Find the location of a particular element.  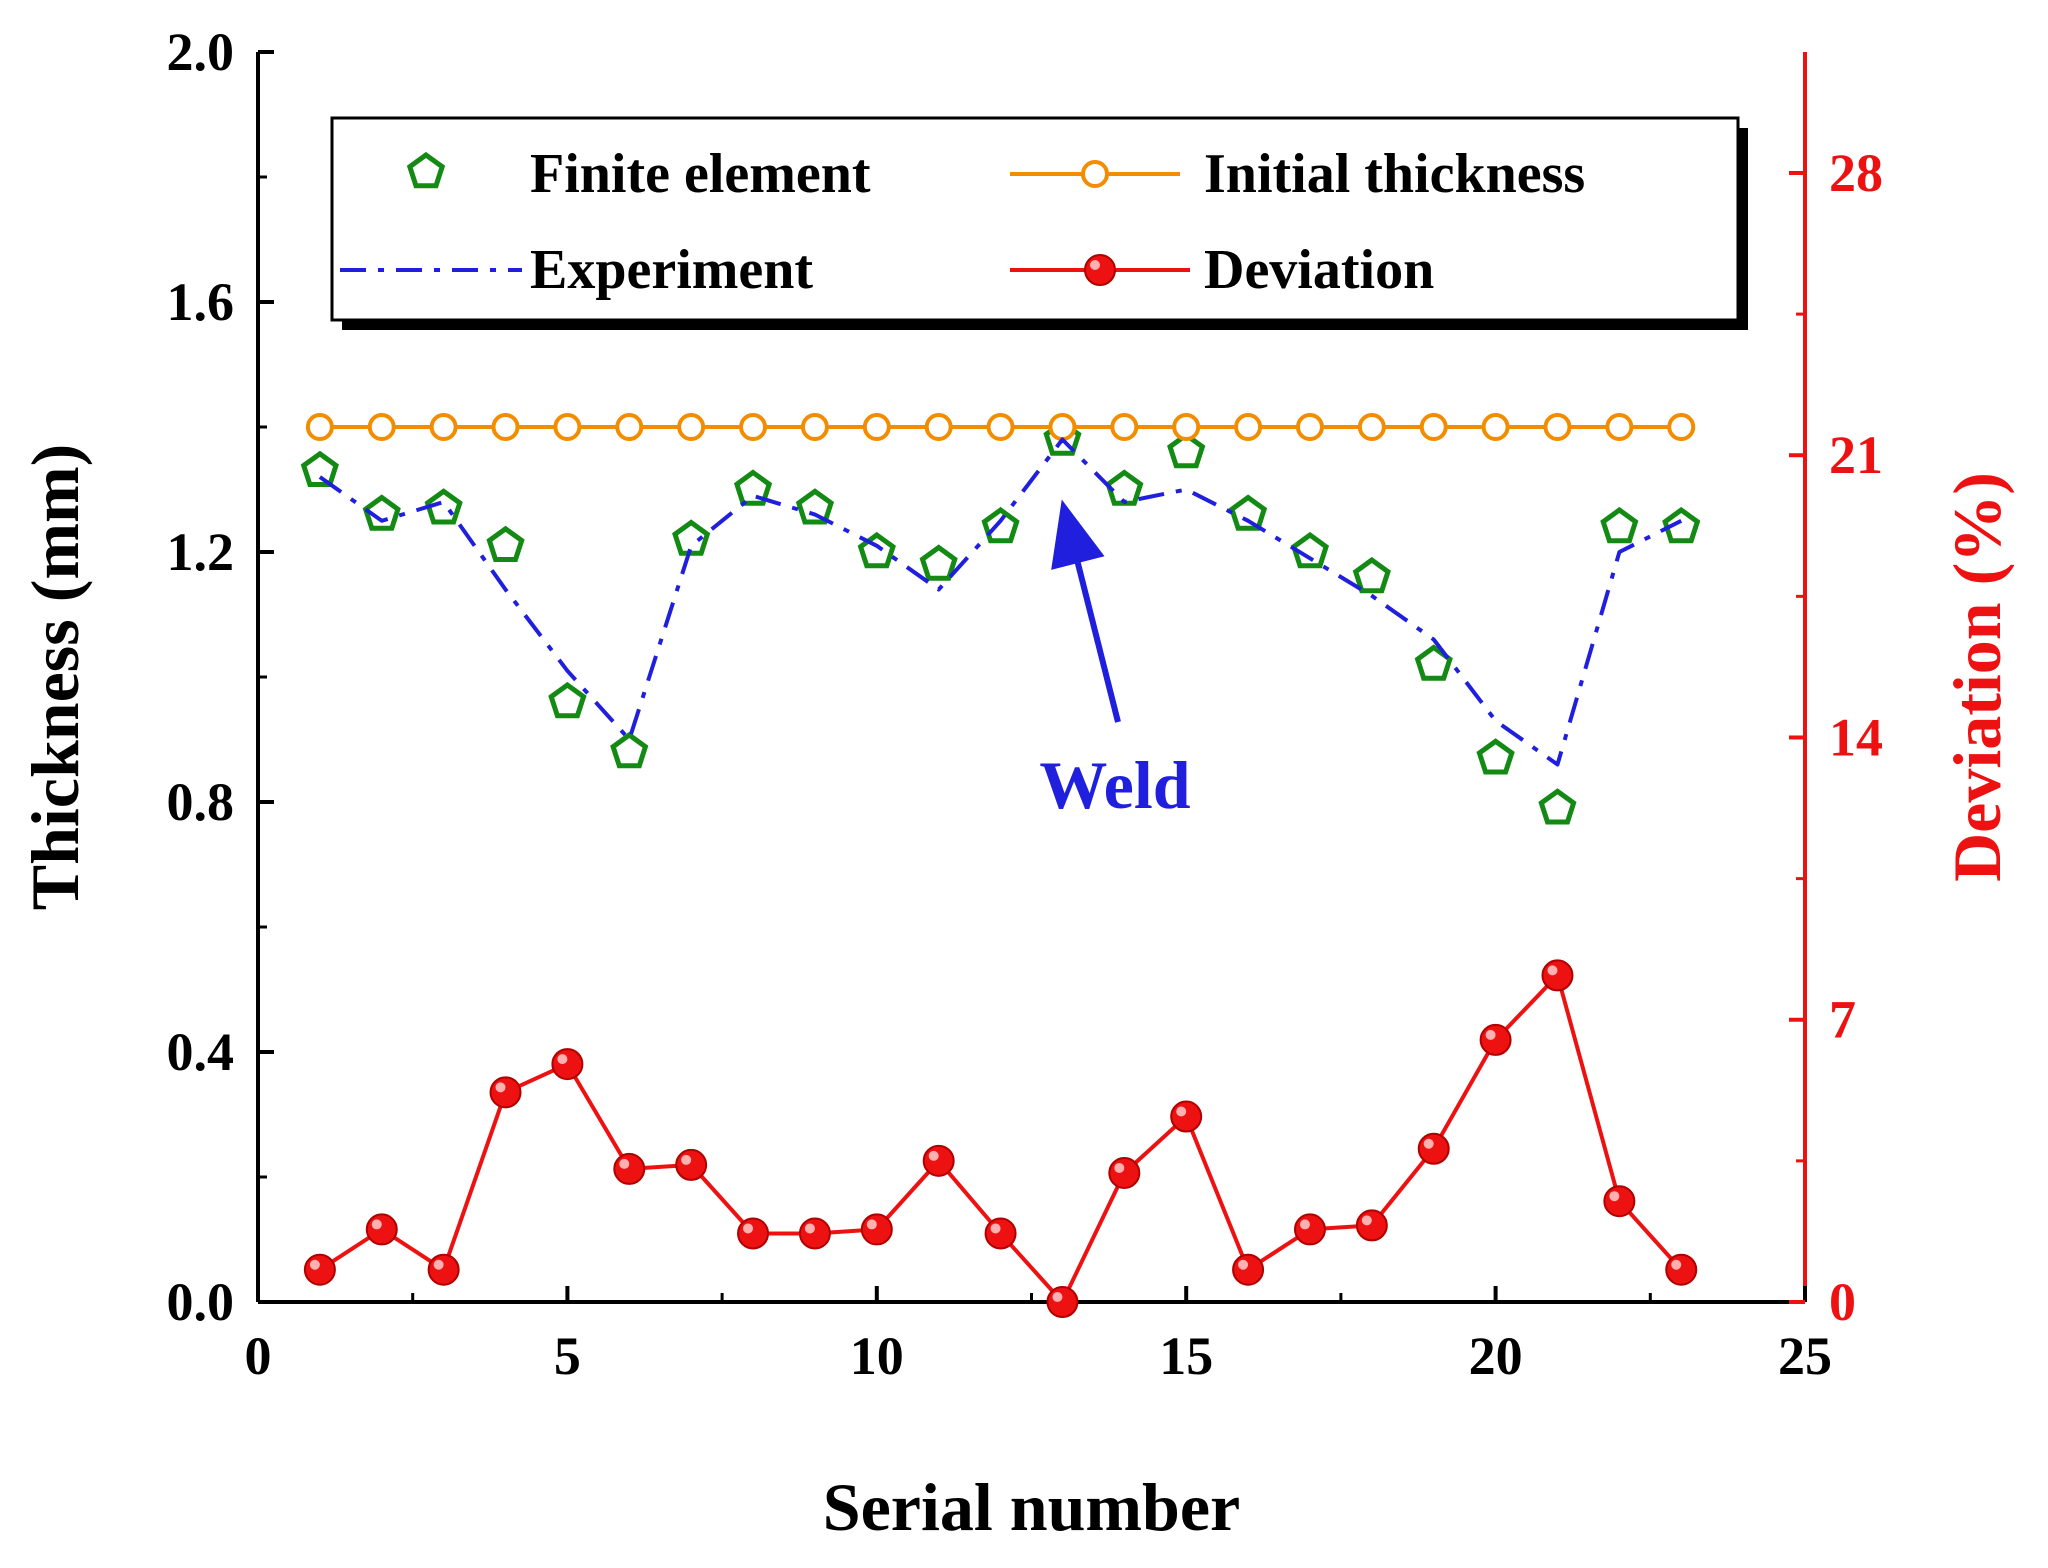

legend-swatch-marker-finite-element is located at coordinates (426, 170).